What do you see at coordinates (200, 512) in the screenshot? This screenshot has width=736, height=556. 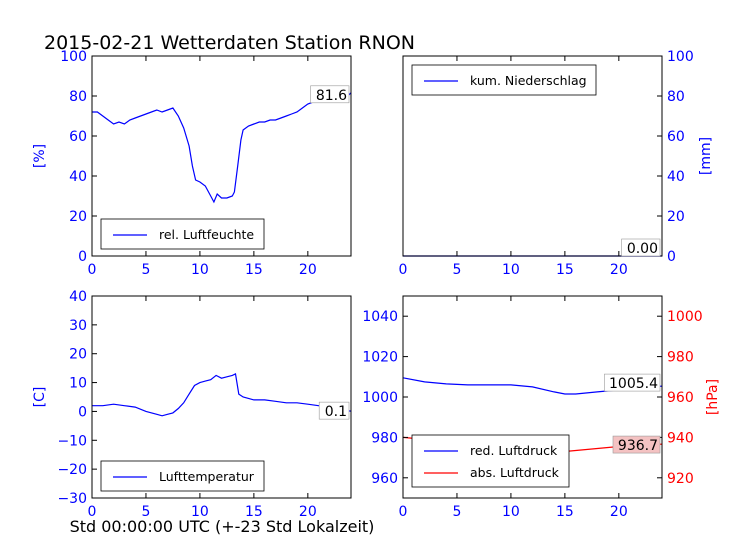 I see `panel-temperature-xtick-label-2: 10` at bounding box center [200, 512].